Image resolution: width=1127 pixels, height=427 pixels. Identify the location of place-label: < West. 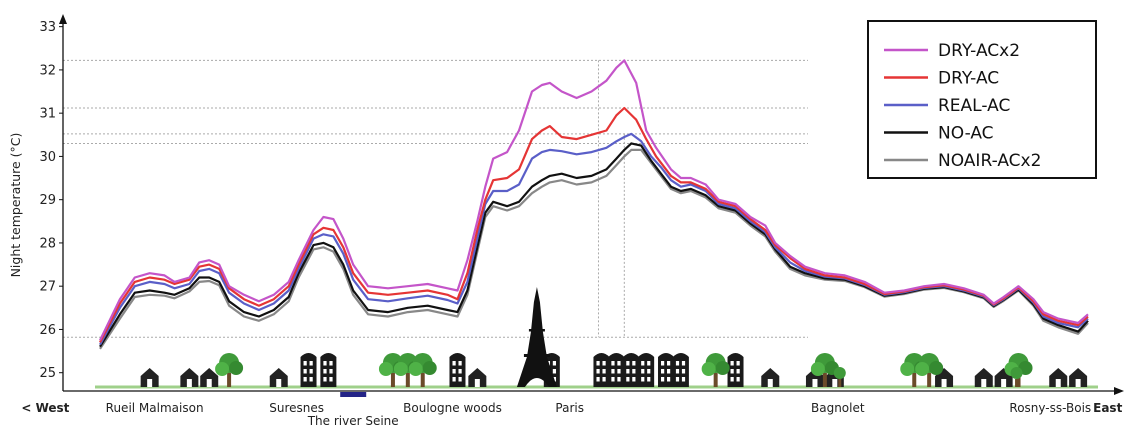
(45, 408).